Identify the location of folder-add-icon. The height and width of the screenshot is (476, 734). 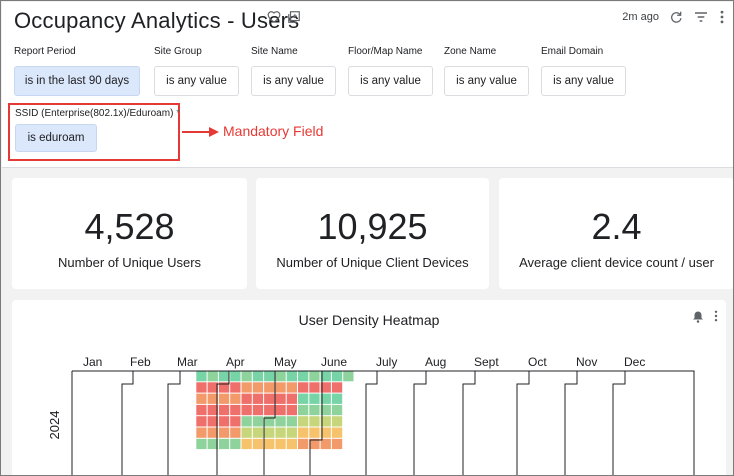
(294, 17).